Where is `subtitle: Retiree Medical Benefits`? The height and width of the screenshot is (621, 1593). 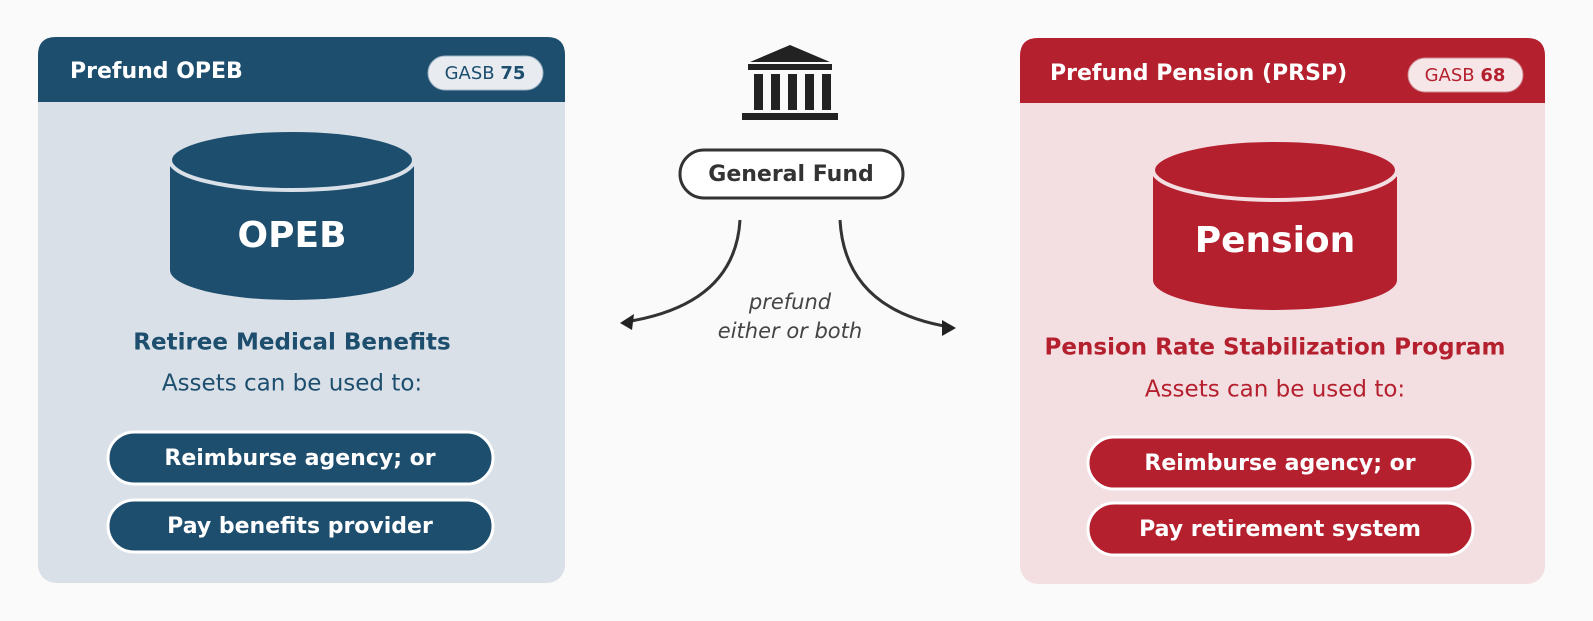
subtitle: Retiree Medical Benefits is located at coordinates (291, 343).